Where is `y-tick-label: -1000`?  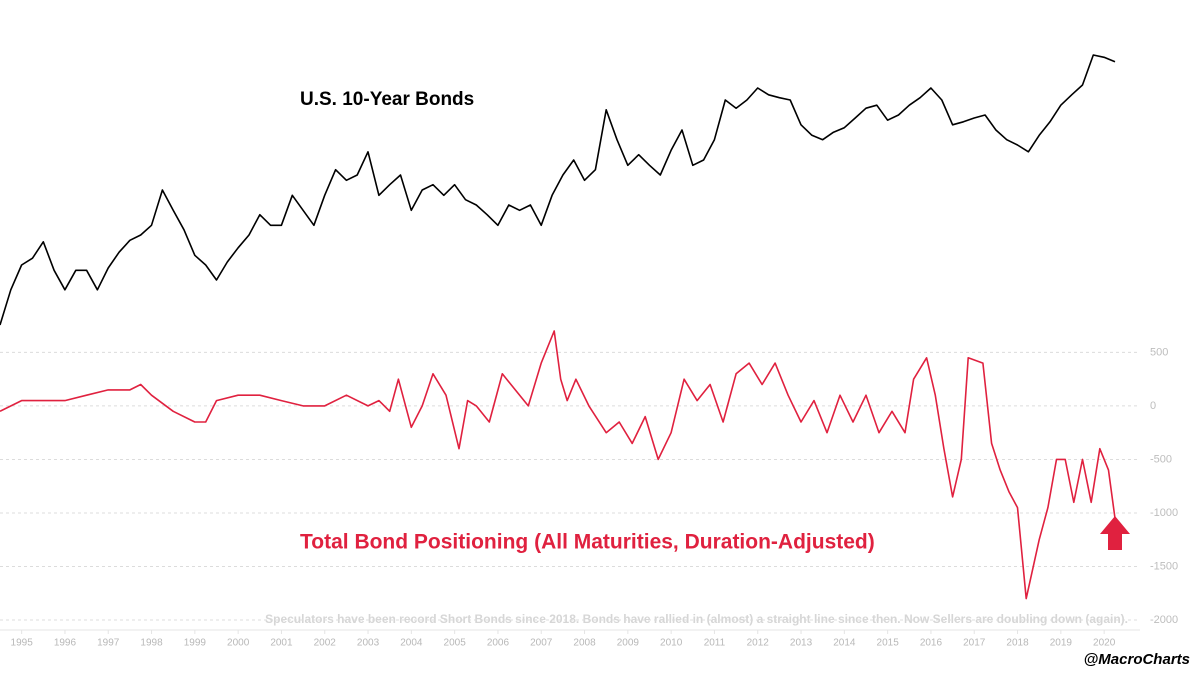
y-tick-label: -1000 is located at coordinates (1164, 513).